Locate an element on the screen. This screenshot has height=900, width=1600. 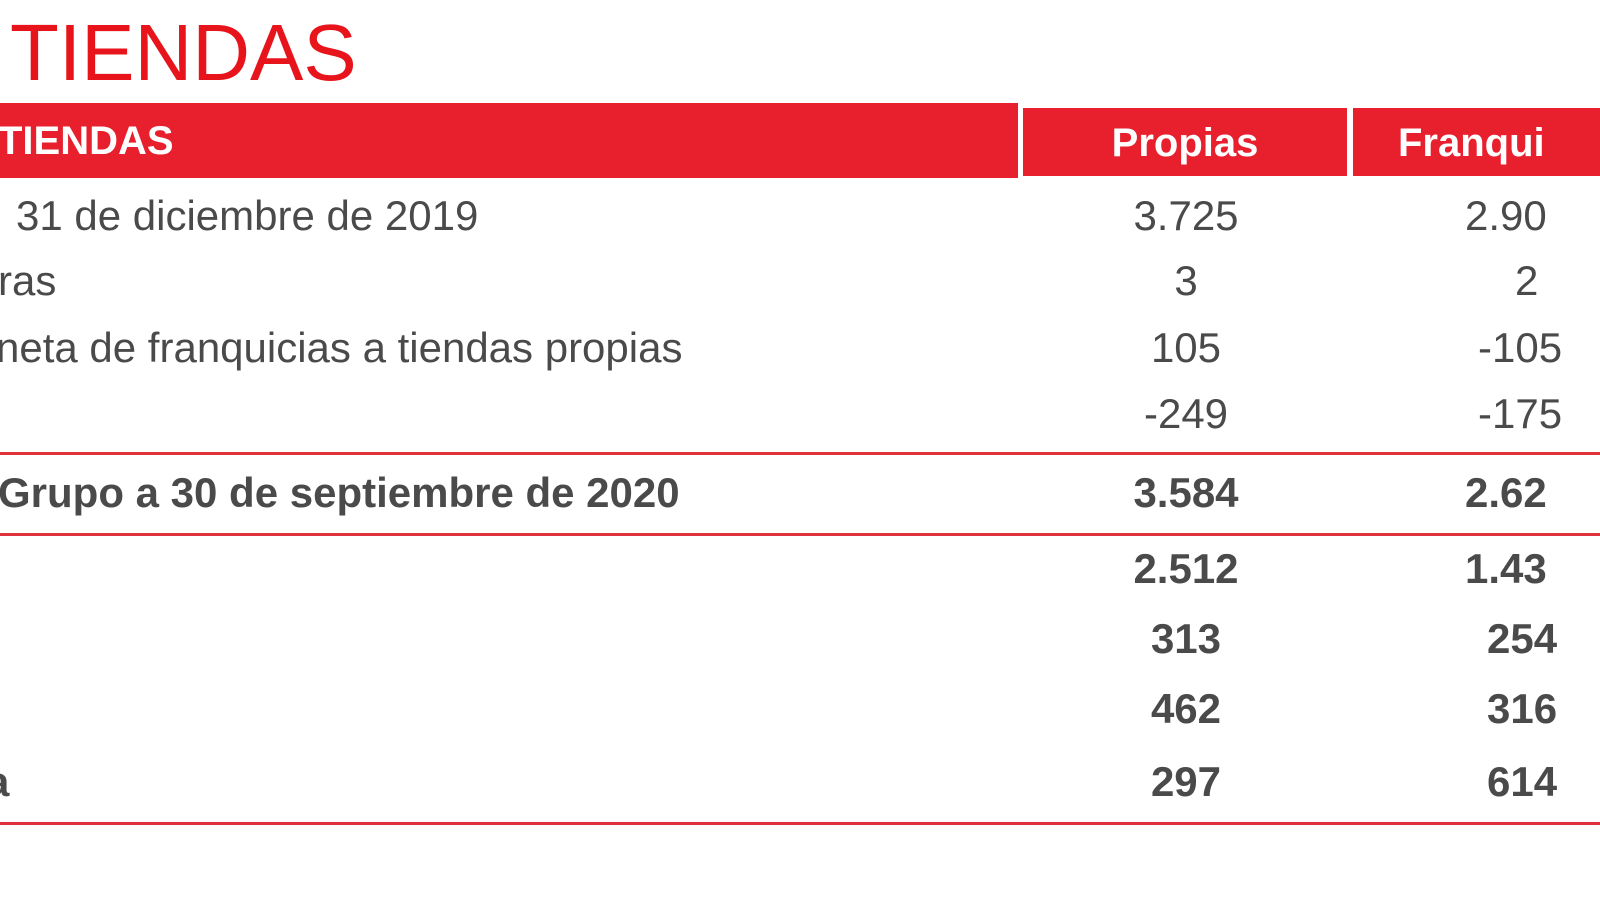
propias-value: 2.512 is located at coordinates (1186, 568).